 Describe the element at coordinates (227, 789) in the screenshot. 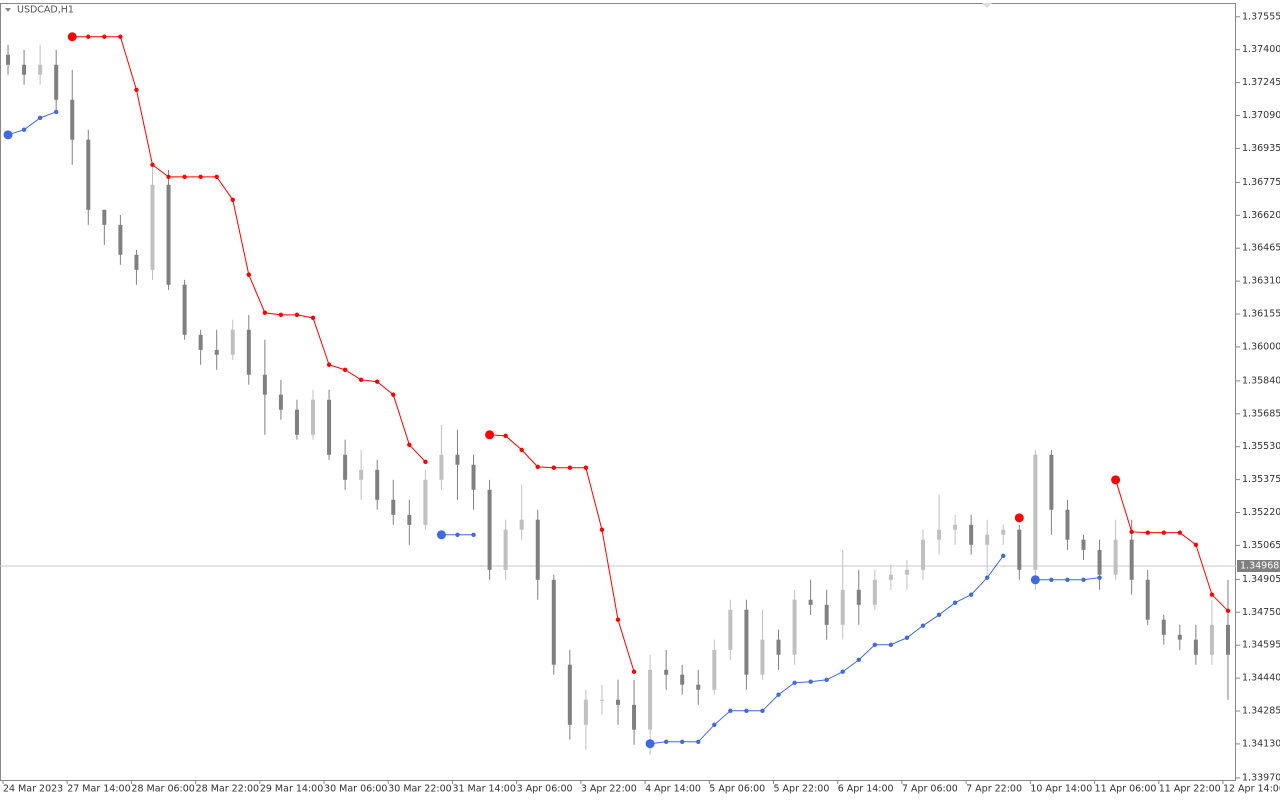

I see `x-tick-label: 28 Mar 22:00` at that location.